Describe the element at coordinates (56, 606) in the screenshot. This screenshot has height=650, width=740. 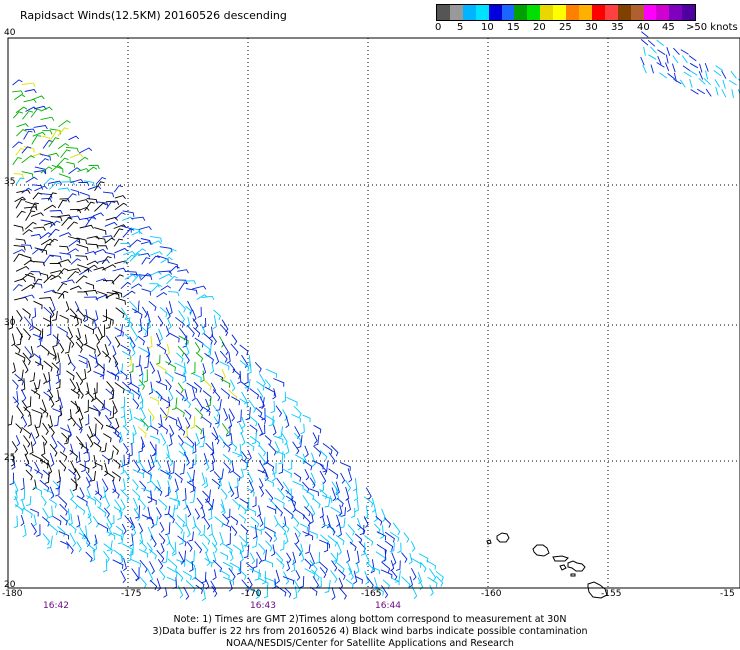
I see `time-label-1642: 16:42` at that location.